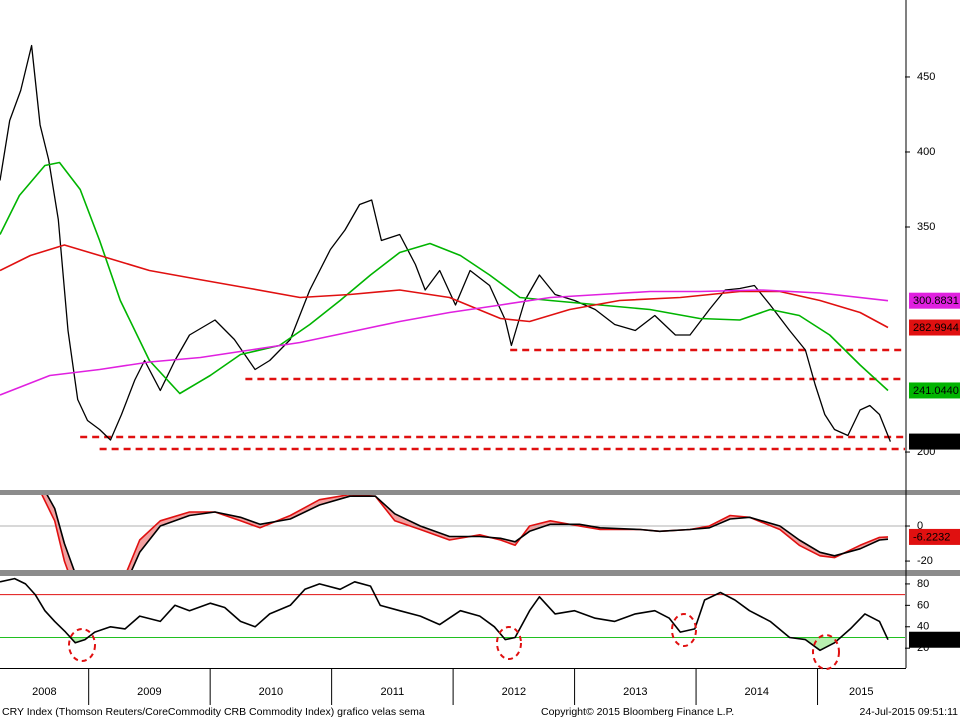 This screenshot has height=720, width=960. I want to click on x-tick-label: 2015, so click(861, 692).